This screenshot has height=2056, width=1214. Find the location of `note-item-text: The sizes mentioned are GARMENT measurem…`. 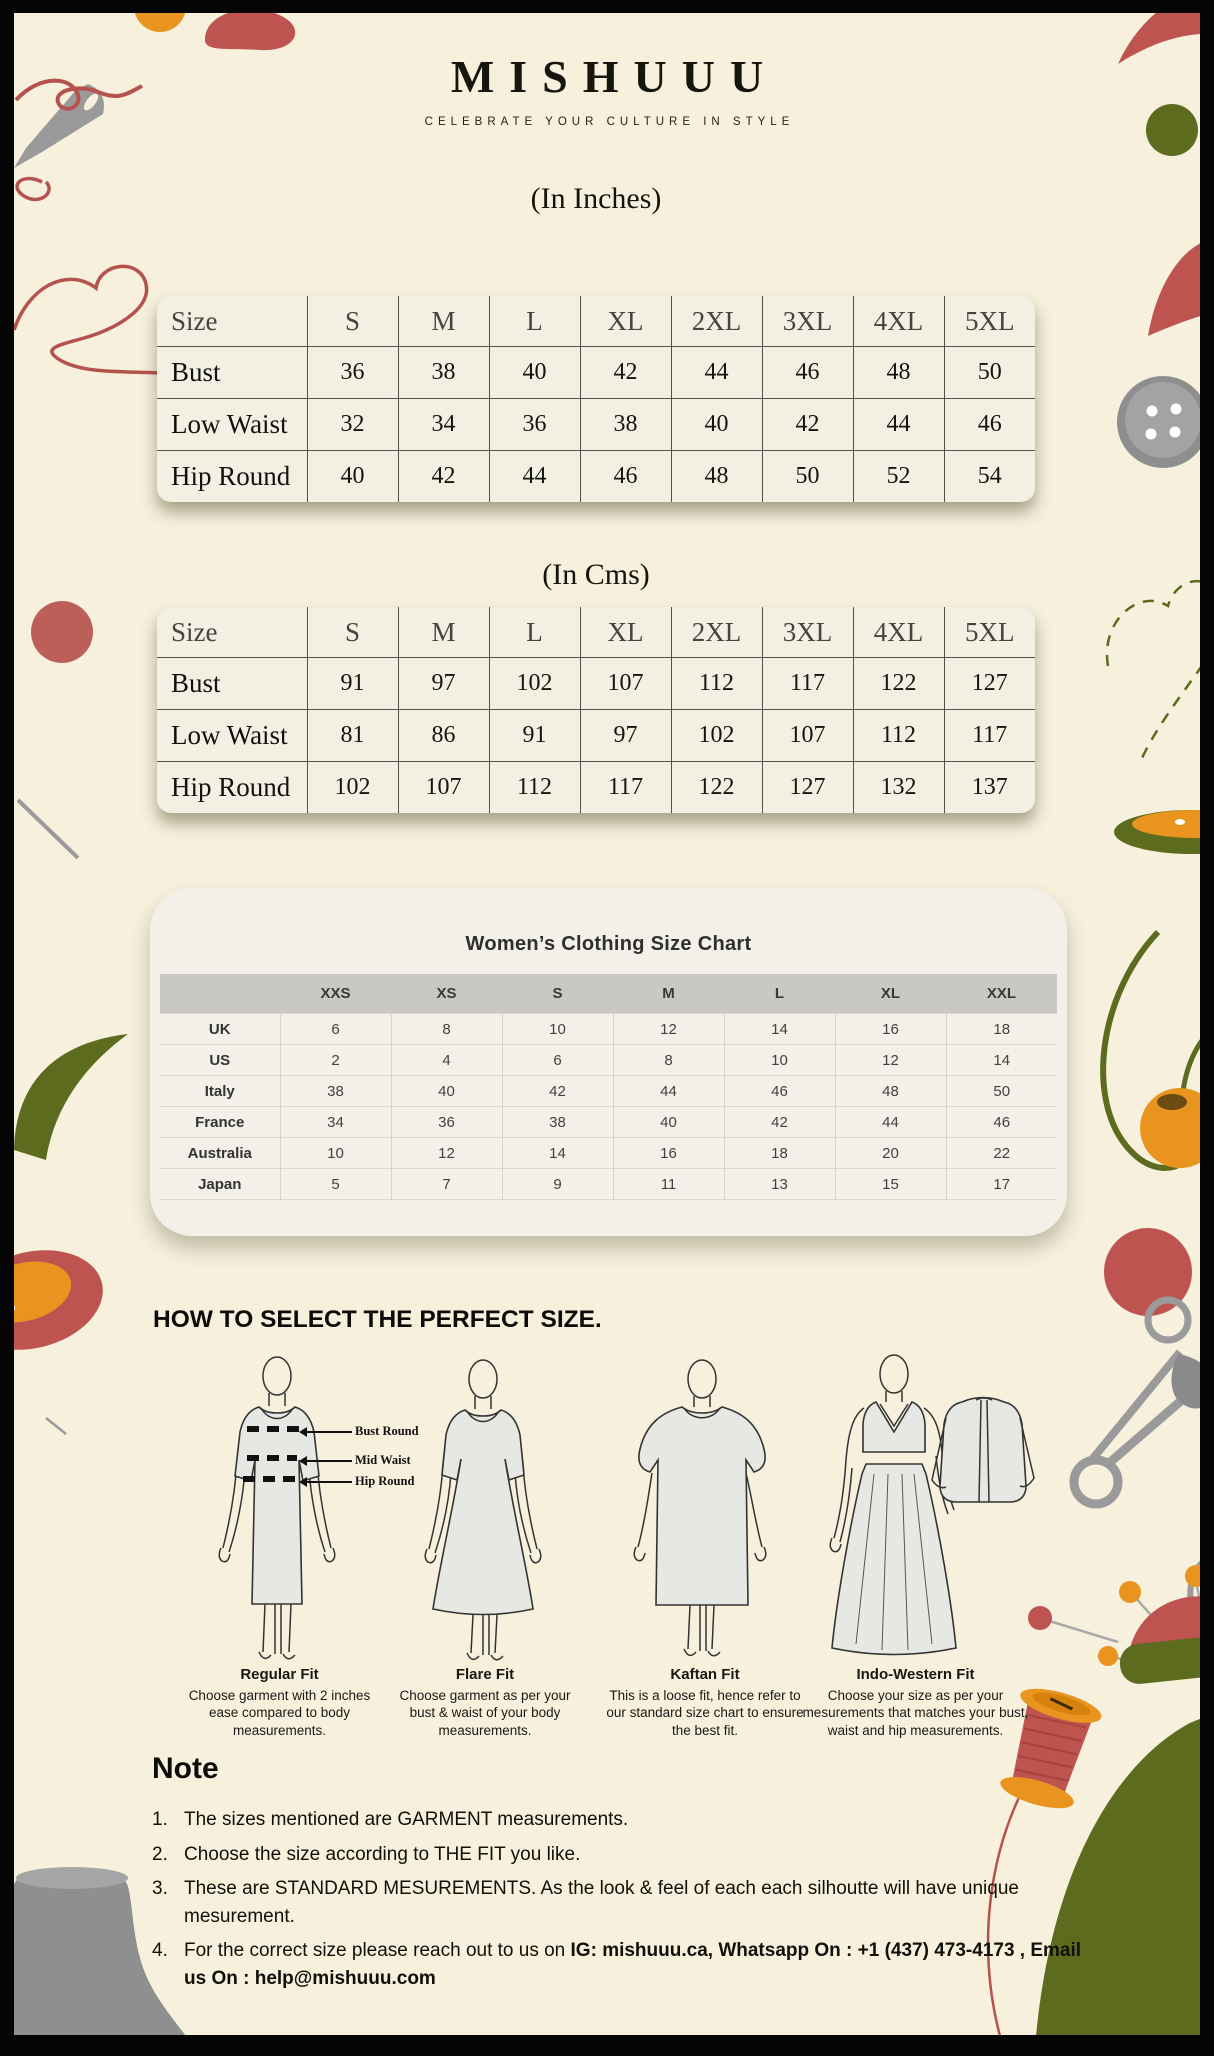

note-item-text: The sizes mentioned are GARMENT measurem… is located at coordinates (406, 1819).